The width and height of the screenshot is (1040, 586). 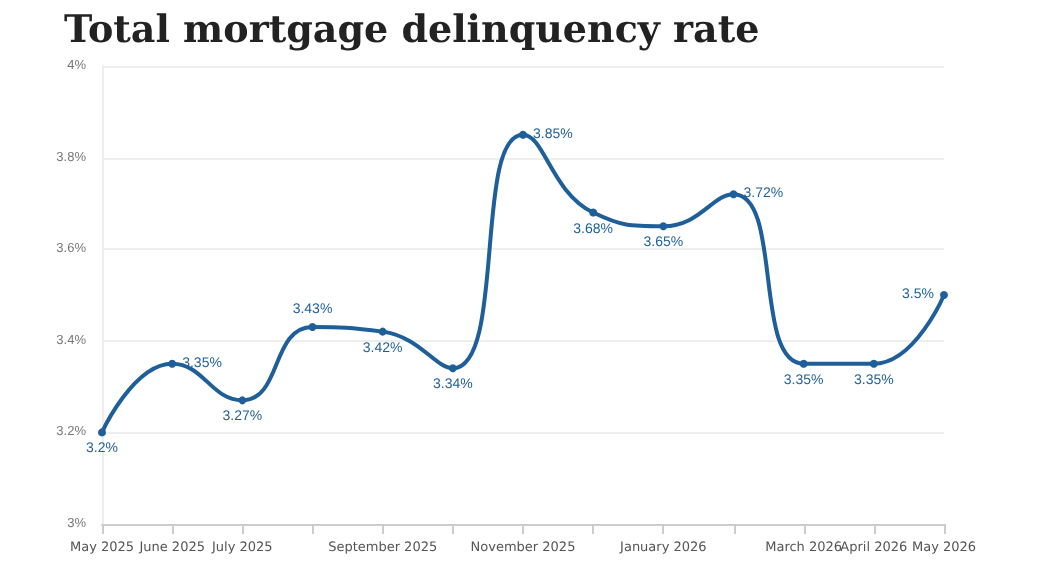 What do you see at coordinates (412, 30) in the screenshot?
I see `chart-title: Total mortgage delinquency rate` at bounding box center [412, 30].